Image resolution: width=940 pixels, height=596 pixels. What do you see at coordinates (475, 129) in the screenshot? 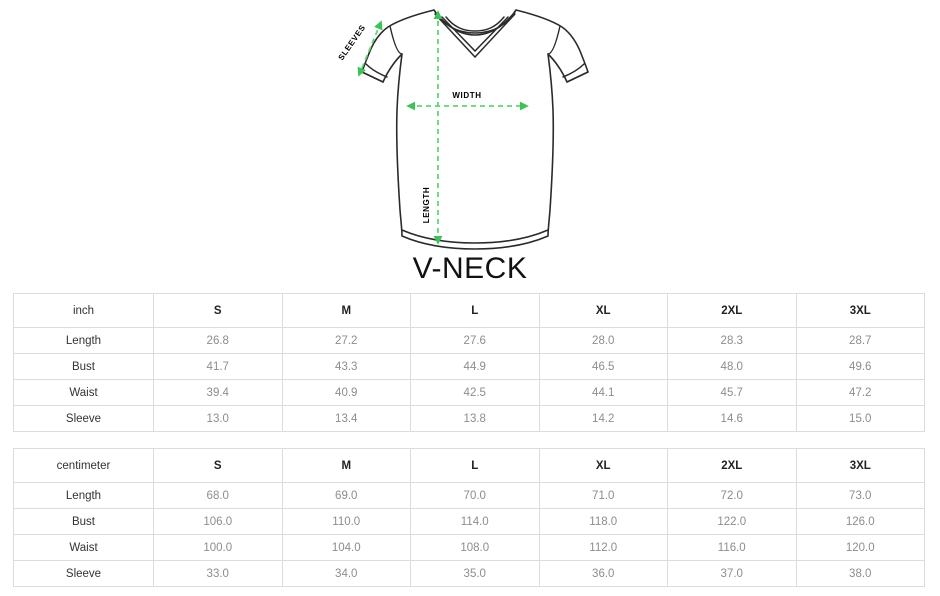
I see `shirt-outline` at bounding box center [475, 129].